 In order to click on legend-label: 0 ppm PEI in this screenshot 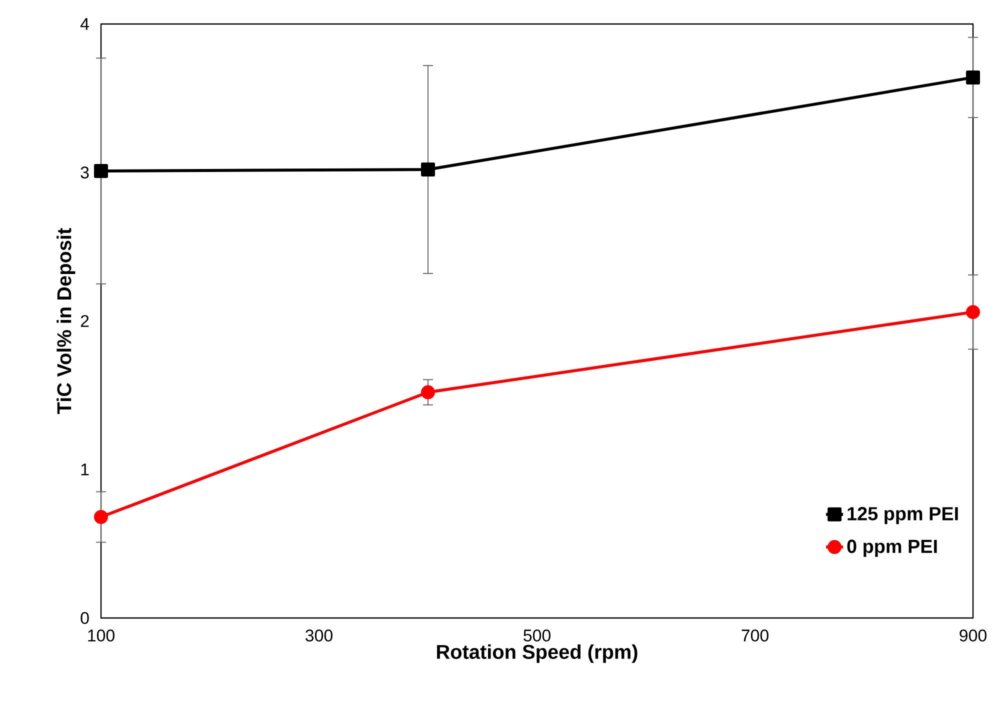, I will do `click(892, 548)`.